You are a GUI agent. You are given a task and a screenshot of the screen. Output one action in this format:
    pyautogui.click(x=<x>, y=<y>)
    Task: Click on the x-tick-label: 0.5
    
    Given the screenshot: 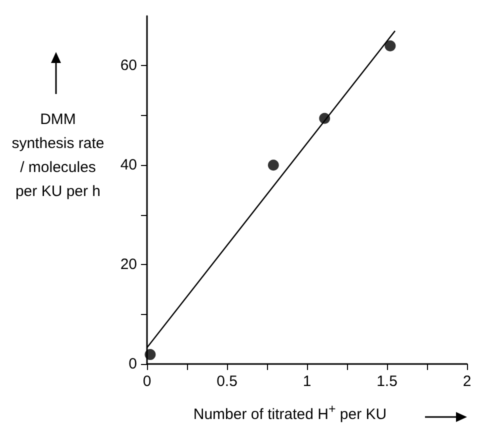 What is the action you would take?
    pyautogui.click(x=227, y=381)
    